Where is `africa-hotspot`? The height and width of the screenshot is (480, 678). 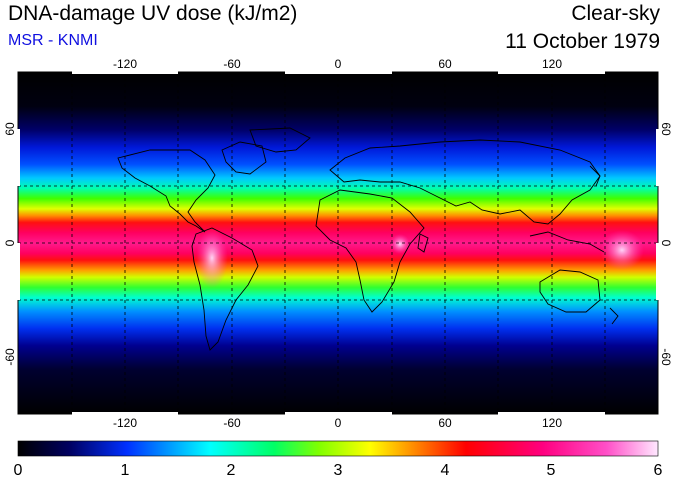
africa-hotspot is located at coordinates (400, 244).